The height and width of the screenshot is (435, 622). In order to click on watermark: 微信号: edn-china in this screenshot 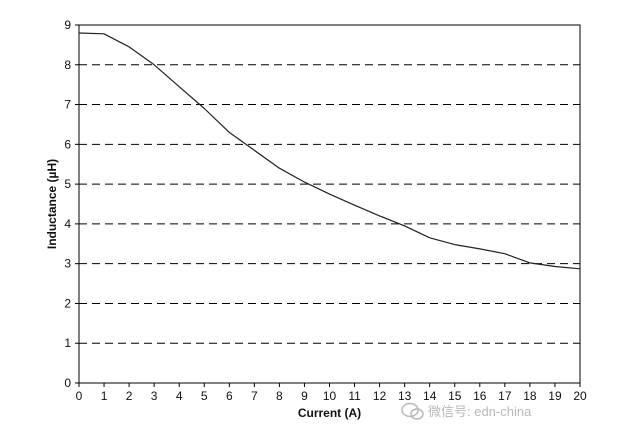, I will do `click(466, 411)`.